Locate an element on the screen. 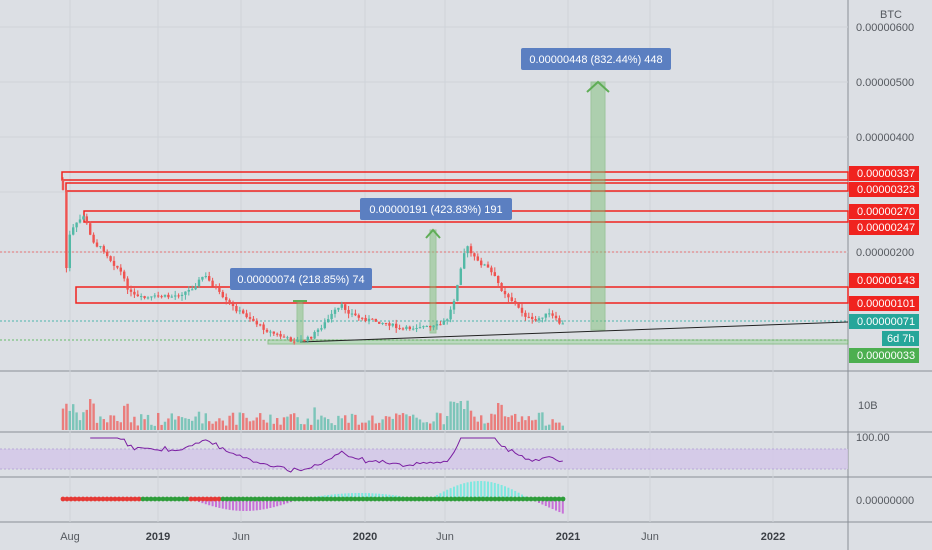  svg-text: 6d 7h is located at coordinates (901, 339).